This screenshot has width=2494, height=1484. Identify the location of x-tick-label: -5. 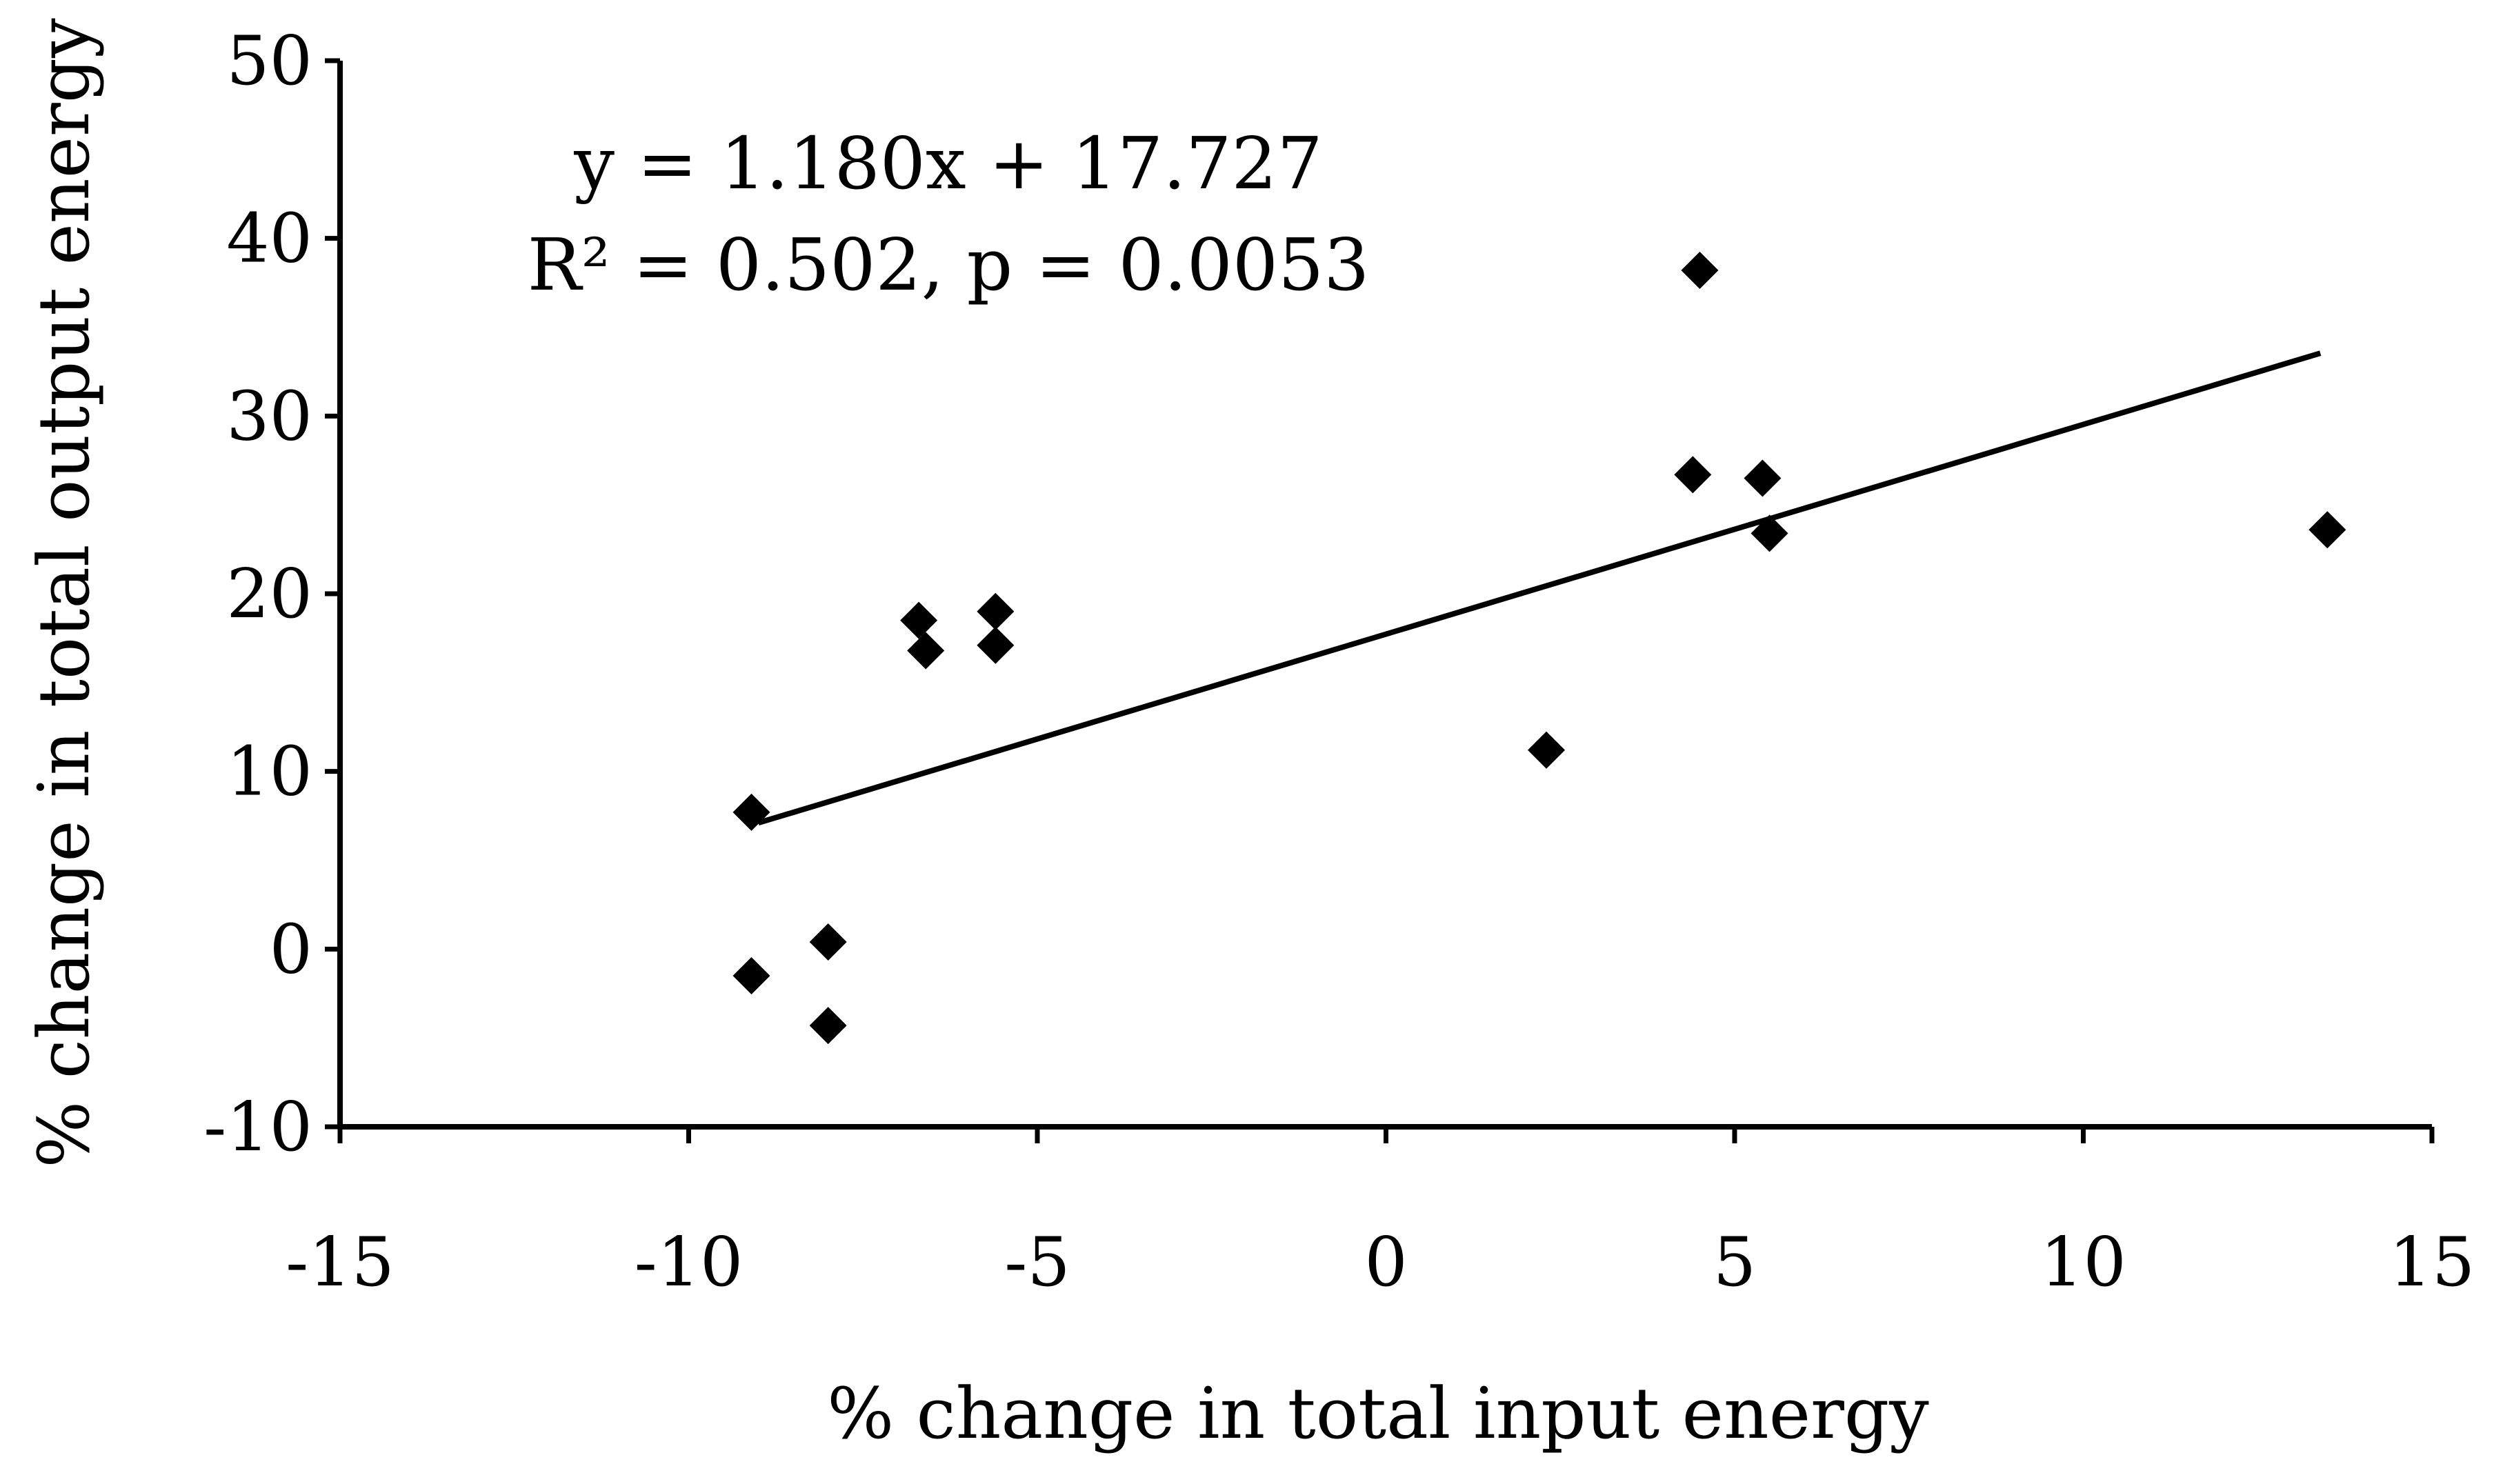
(1037, 1262).